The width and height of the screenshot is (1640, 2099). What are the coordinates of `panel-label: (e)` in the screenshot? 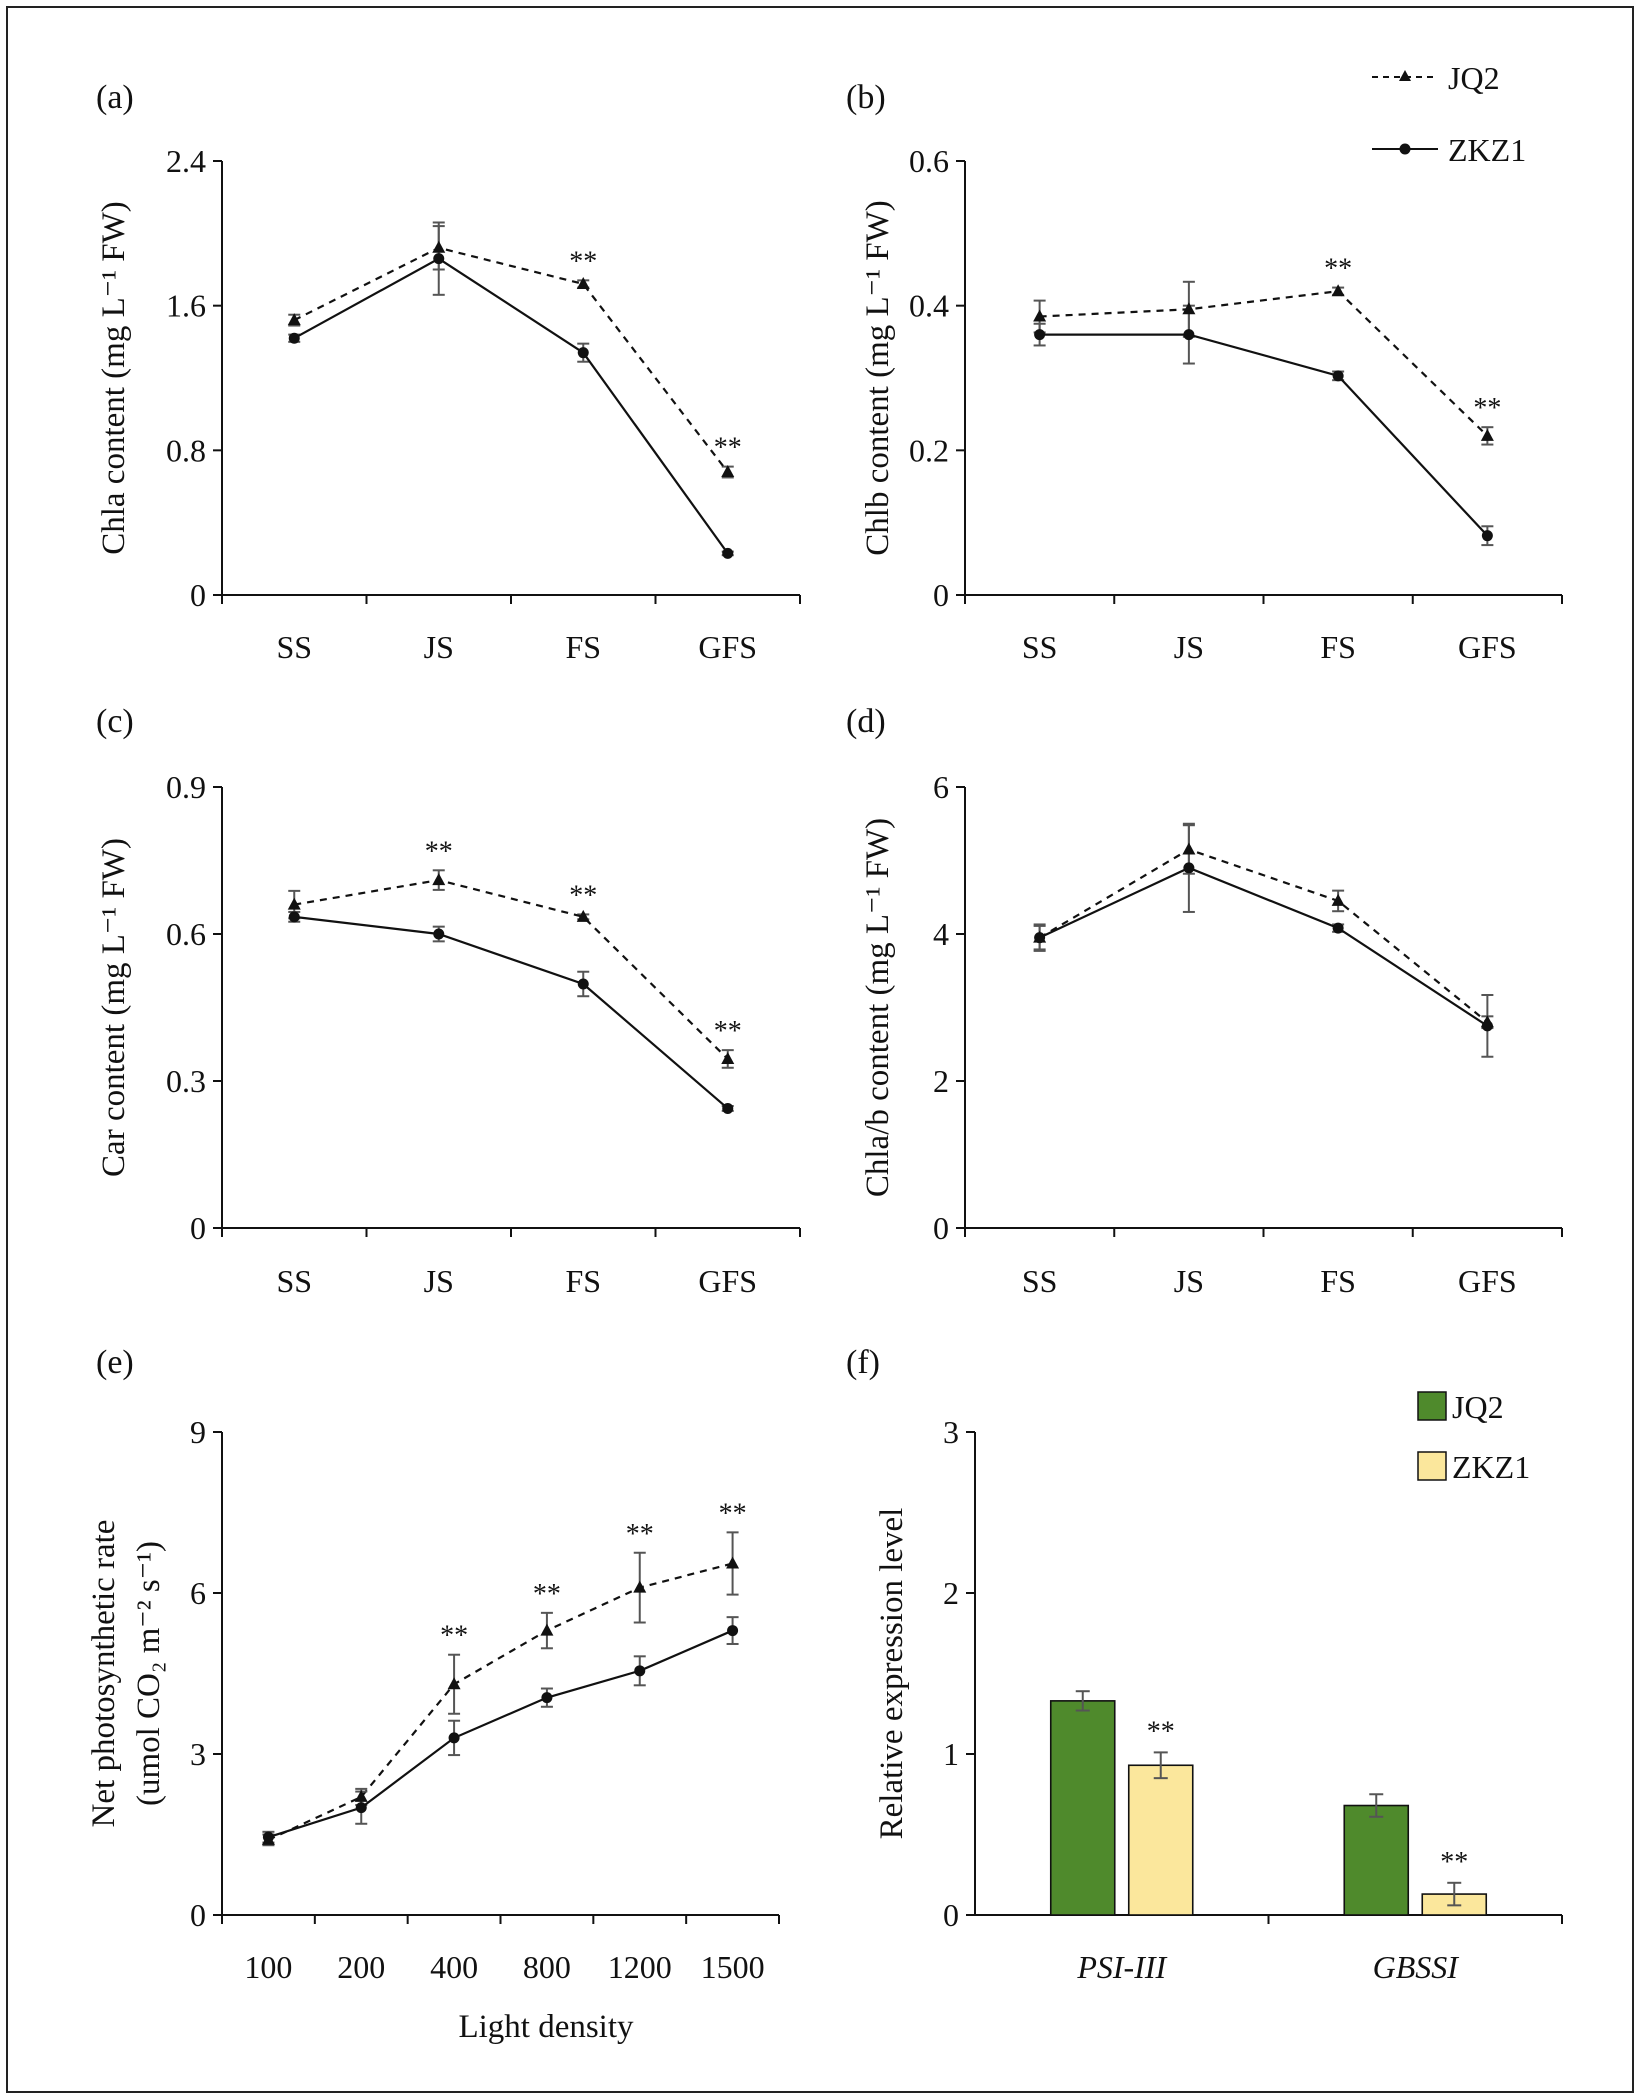 It's located at (115, 1362).